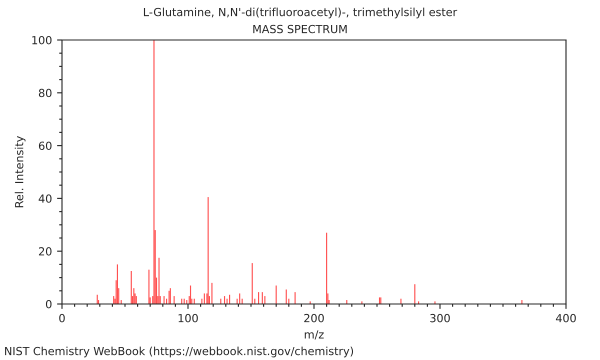 This screenshot has width=600, height=360. What do you see at coordinates (440, 318) in the screenshot?
I see `x-tick-label: 300` at bounding box center [440, 318].